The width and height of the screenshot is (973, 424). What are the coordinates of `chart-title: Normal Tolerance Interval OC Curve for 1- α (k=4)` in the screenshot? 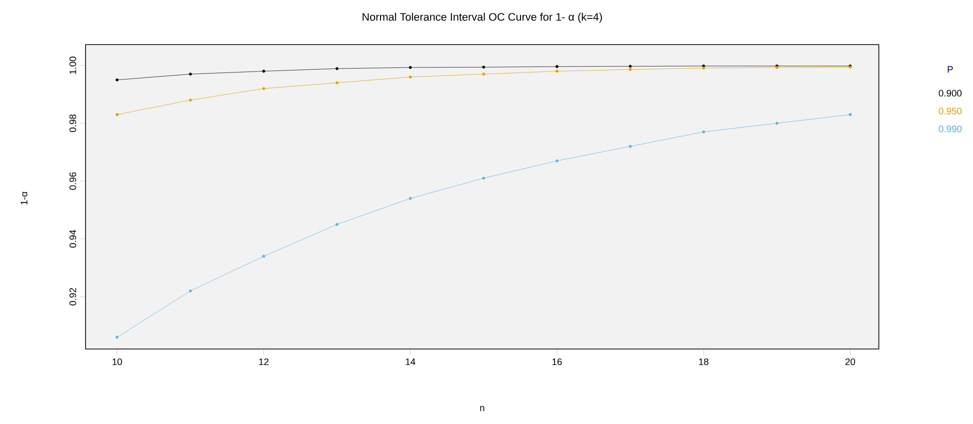 It's located at (482, 17).